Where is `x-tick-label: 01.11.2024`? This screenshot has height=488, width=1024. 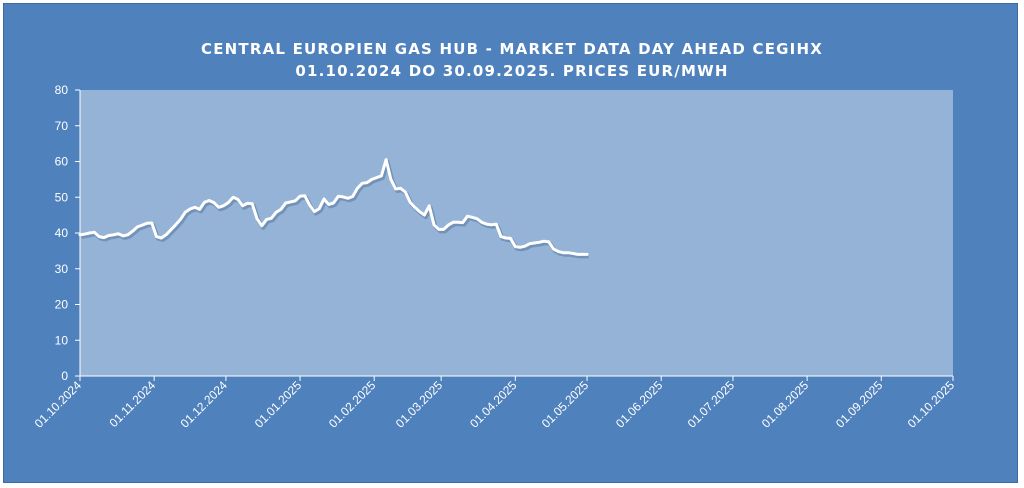 x-tick-label: 01.11.2024 is located at coordinates (133, 404).